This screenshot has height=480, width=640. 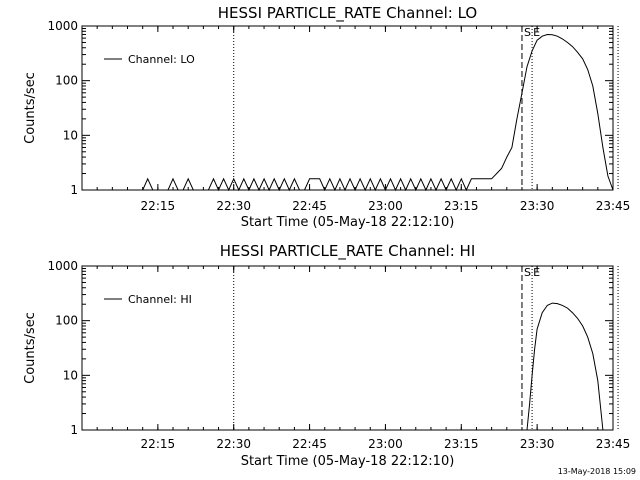 I want to click on chart-title: HESSI PARTICLE_RATE Channel: LO, so click(x=347, y=13).